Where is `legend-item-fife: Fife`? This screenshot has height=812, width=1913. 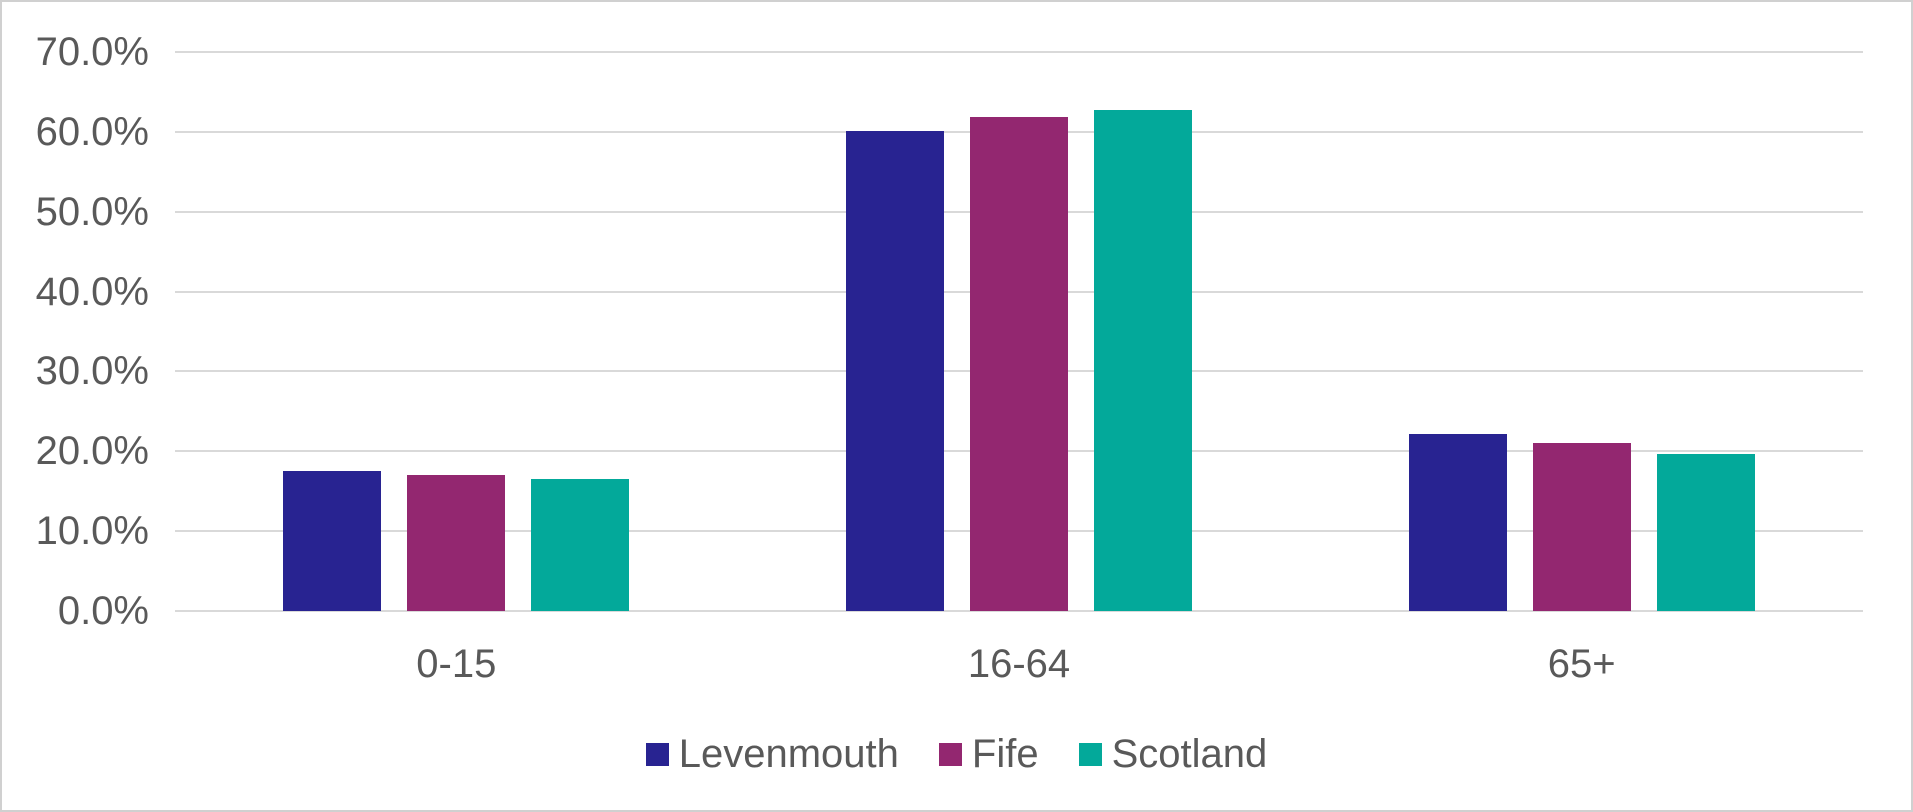 legend-item-fife: Fife is located at coordinates (988, 754).